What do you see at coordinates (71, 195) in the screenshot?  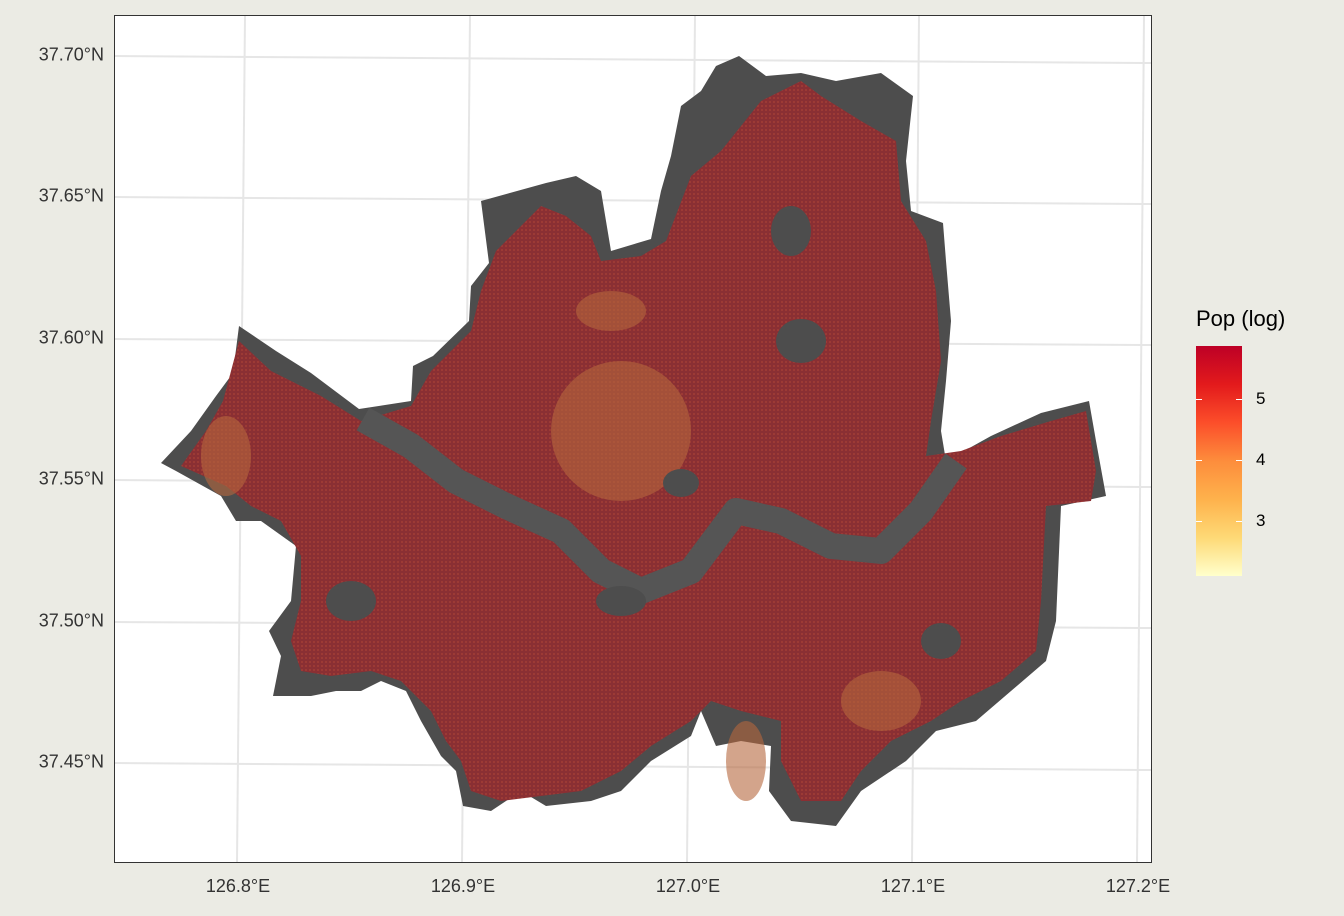 I see `y-axis-label-37-65: 37.65°N` at bounding box center [71, 195].